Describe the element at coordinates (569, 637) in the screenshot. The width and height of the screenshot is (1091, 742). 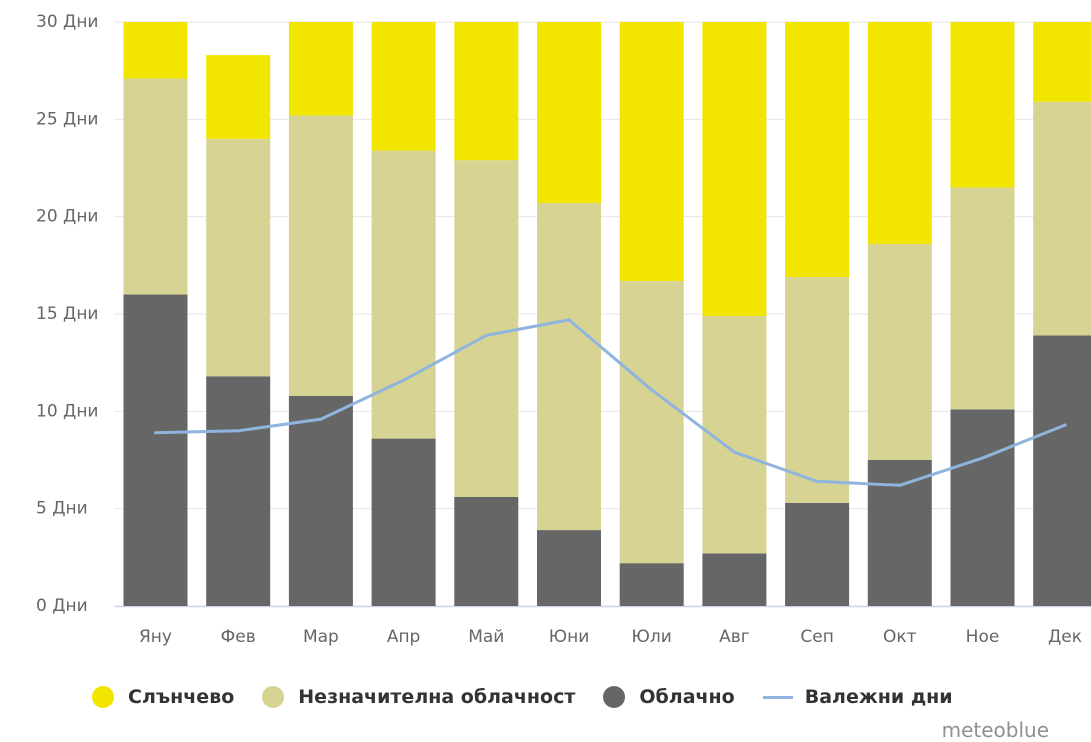
I see `x-tick-label: Юни` at that location.